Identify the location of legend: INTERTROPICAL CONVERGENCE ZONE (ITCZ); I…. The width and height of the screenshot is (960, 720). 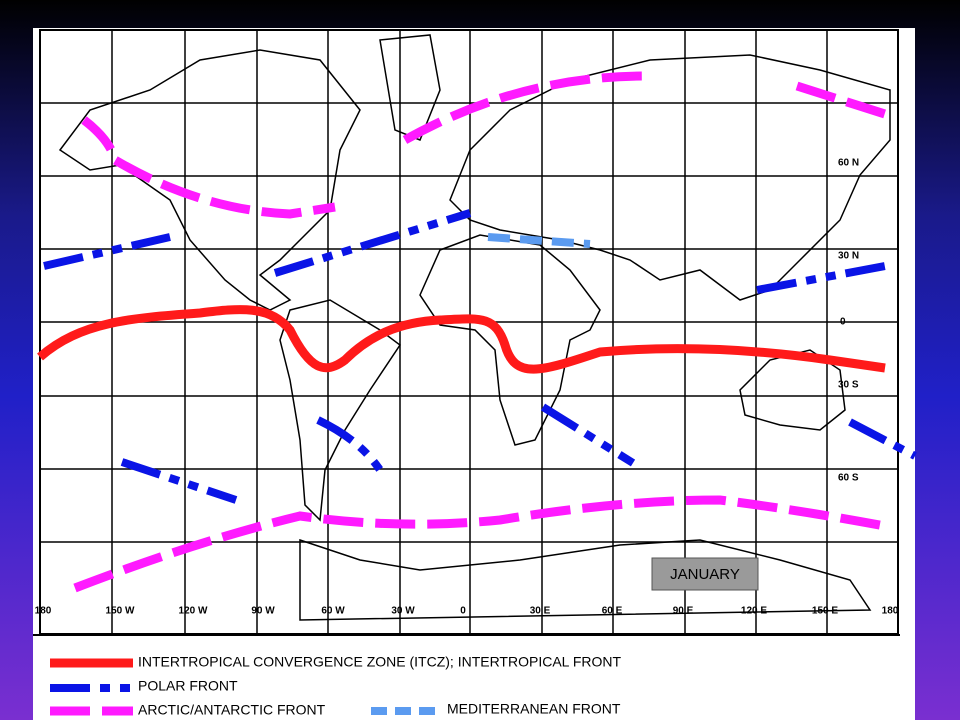
(335, 686).